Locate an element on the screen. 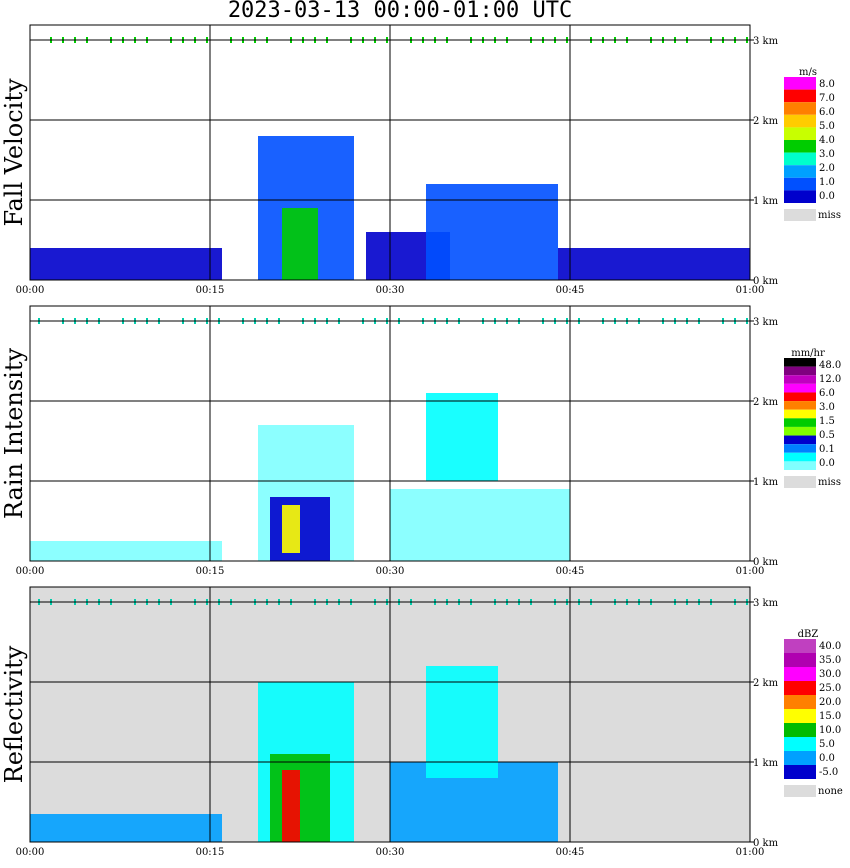  colorbar-label: 8.0 is located at coordinates (827, 84).